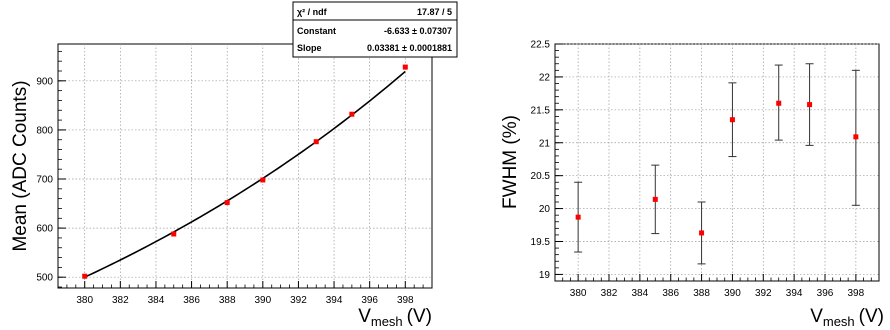 The width and height of the screenshot is (890, 330). What do you see at coordinates (701, 293) in the screenshot?
I see `right-x-tick-label: 388` at bounding box center [701, 293].